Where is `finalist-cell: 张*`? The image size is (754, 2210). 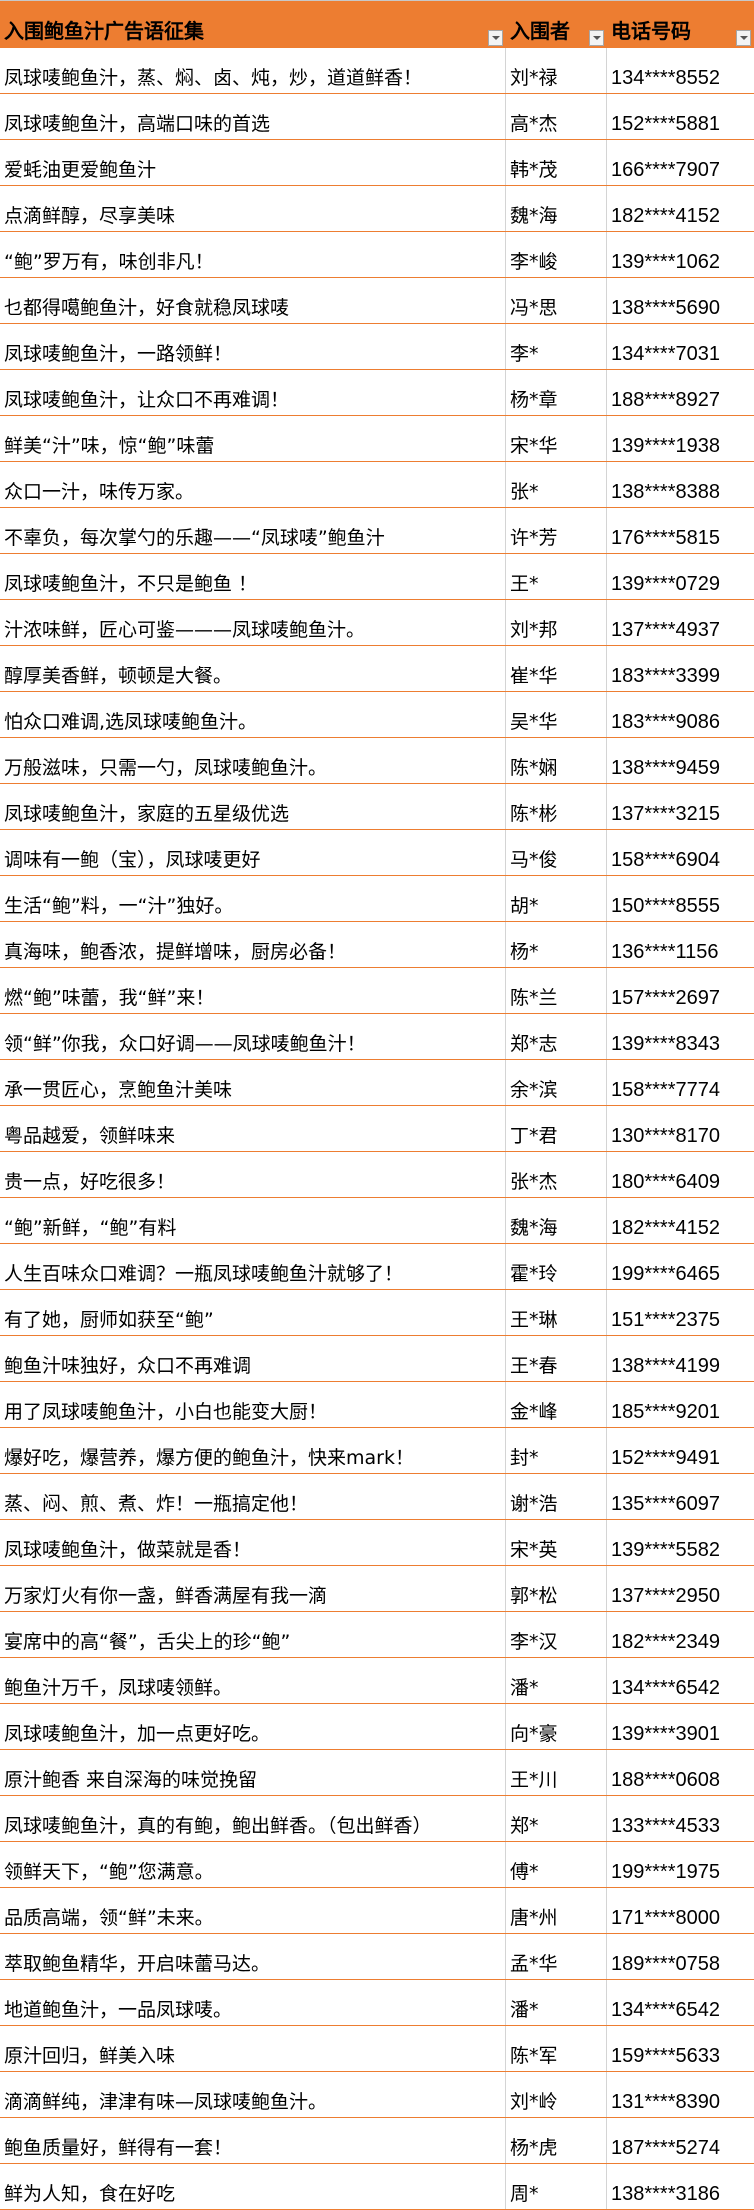 finalist-cell: 张* is located at coordinates (556, 484).